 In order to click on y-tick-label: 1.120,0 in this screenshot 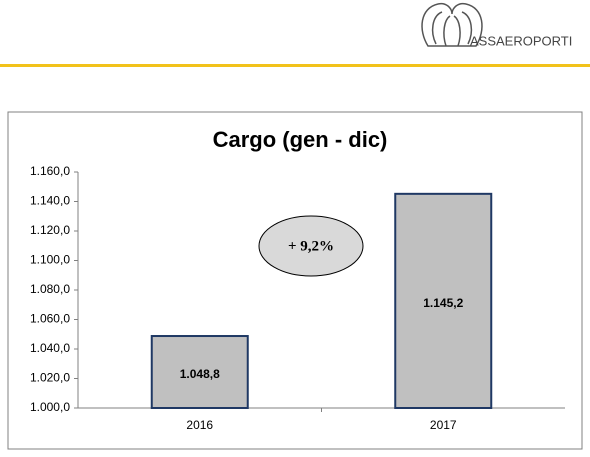, I will do `click(50, 230)`.